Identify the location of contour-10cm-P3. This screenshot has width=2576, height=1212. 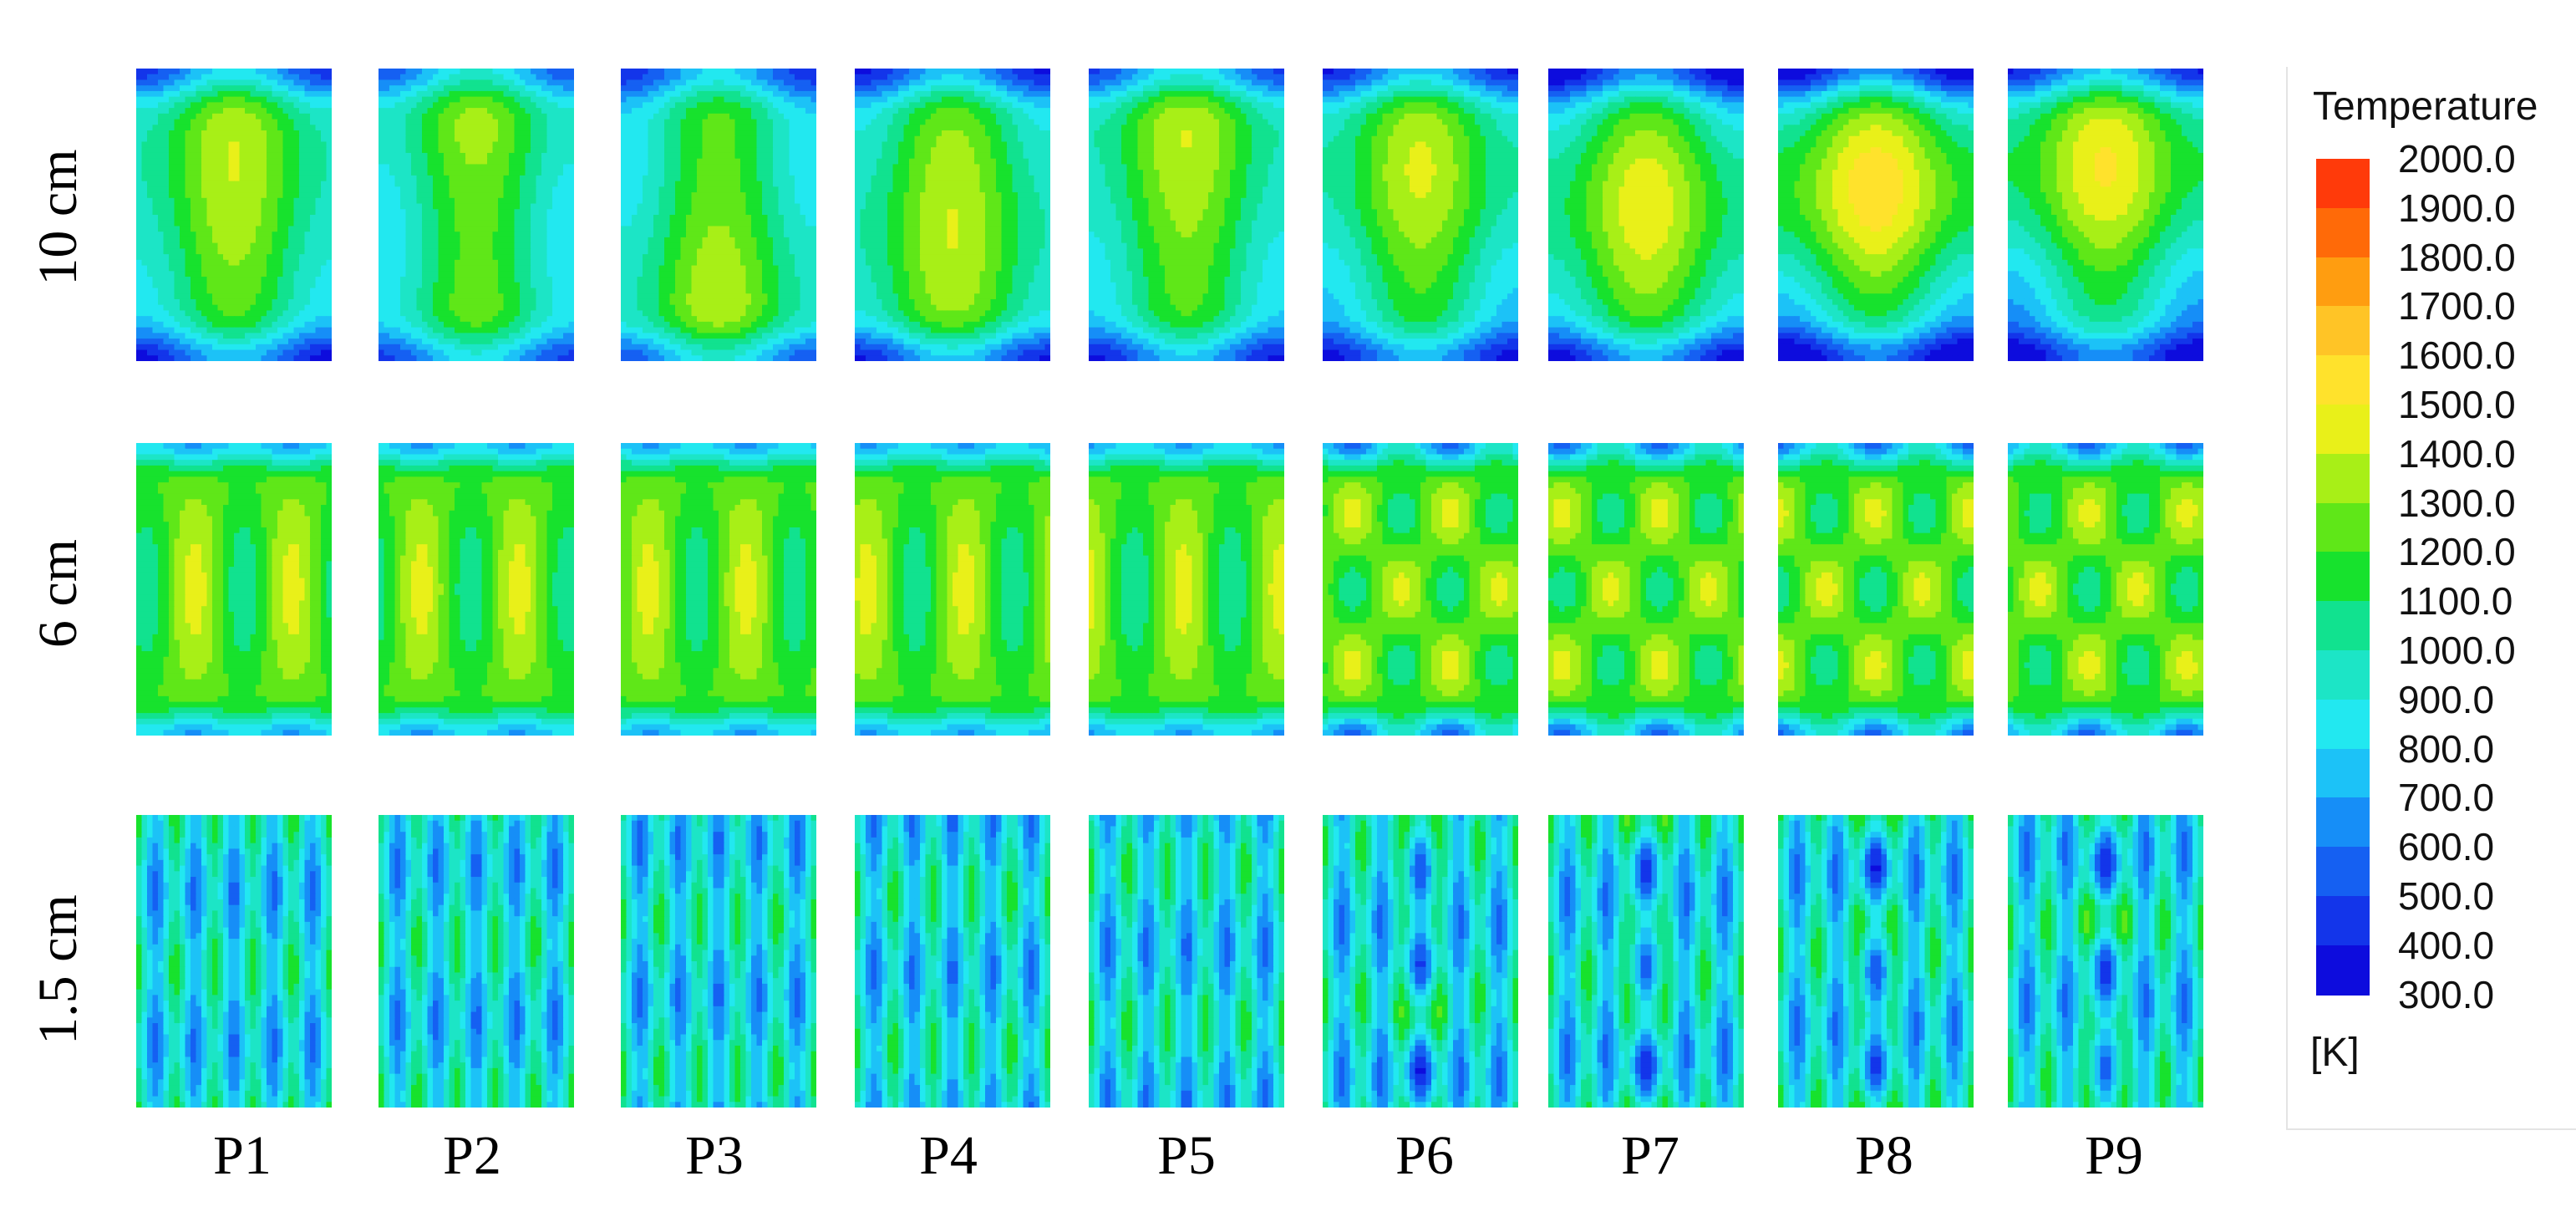
(719, 216).